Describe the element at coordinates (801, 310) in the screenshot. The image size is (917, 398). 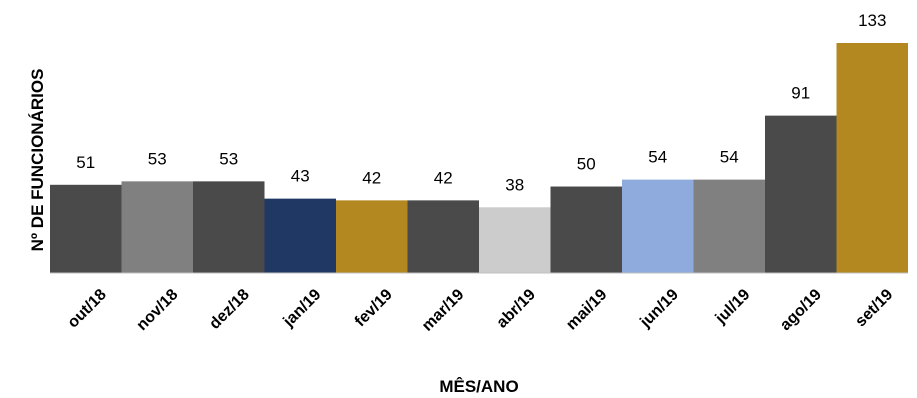
I see `x-tick-label-ago-19: ago/19` at that location.